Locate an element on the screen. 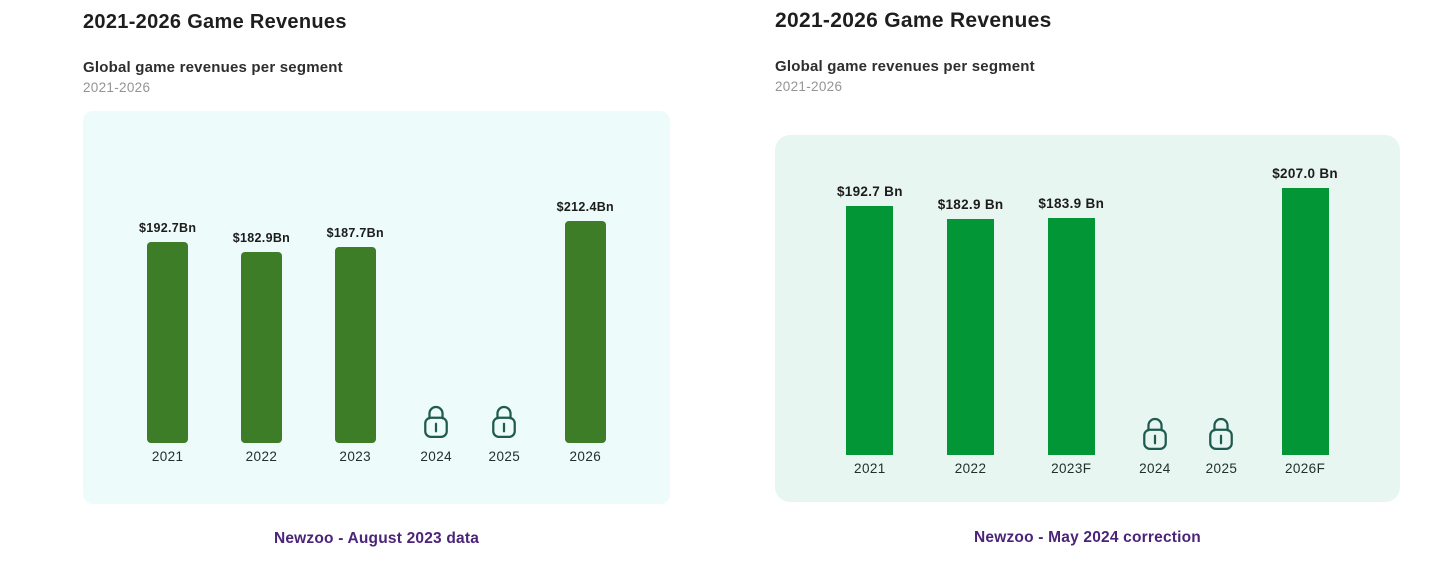 Image resolution: width=1456 pixels, height=582 pixels. bar-column: $207.0 Bn 2026F is located at coordinates (1305, 321).